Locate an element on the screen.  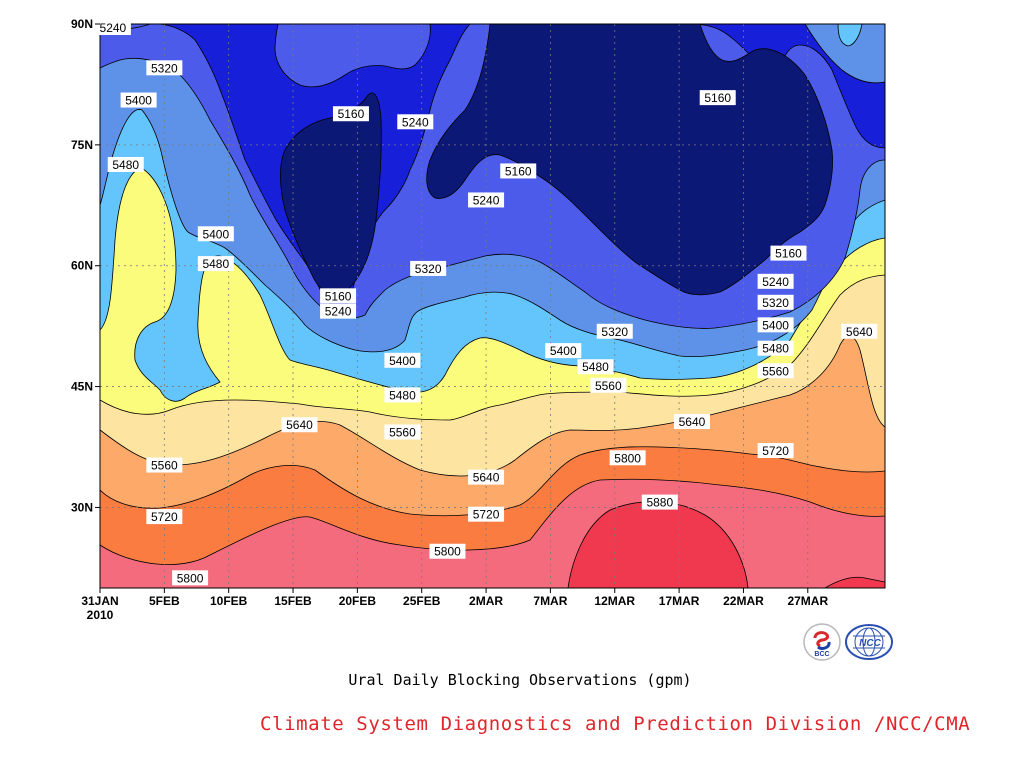
x-tick-label: 2MAR is located at coordinates (486, 601).